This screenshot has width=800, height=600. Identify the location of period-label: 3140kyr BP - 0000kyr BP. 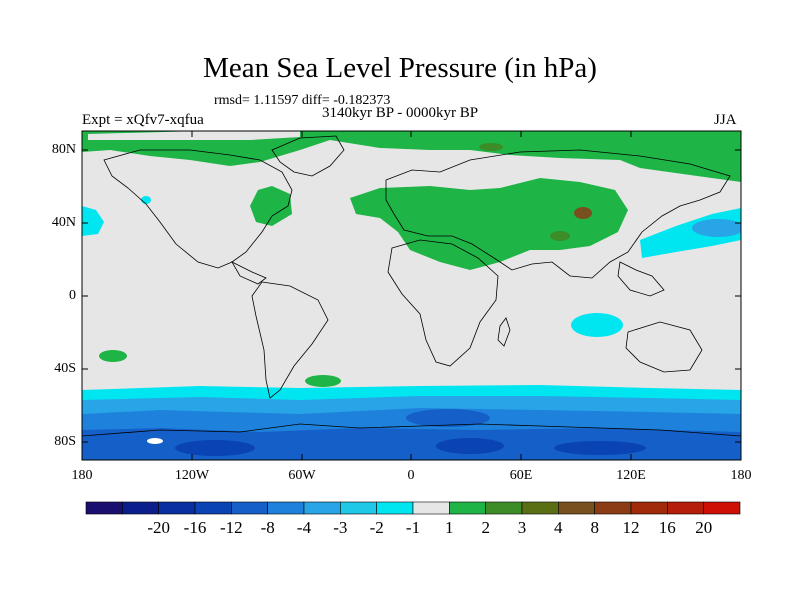
(400, 113).